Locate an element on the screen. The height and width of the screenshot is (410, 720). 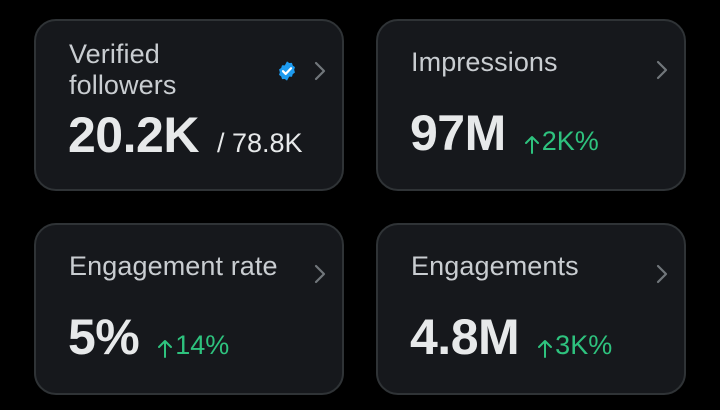
metric-change-value: 3K% is located at coordinates (584, 345).